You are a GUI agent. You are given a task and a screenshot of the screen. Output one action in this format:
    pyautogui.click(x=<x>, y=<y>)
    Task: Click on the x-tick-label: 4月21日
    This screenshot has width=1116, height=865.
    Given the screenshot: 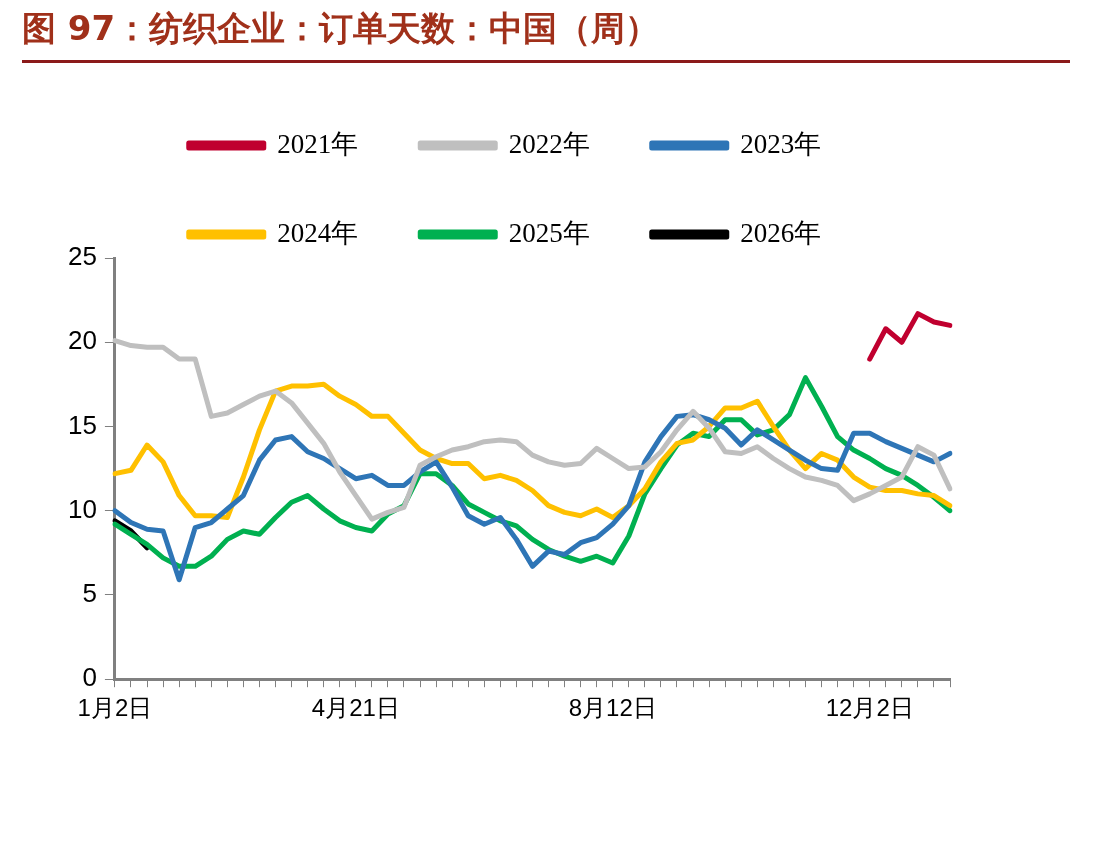 What is the action you would take?
    pyautogui.click(x=355, y=708)
    